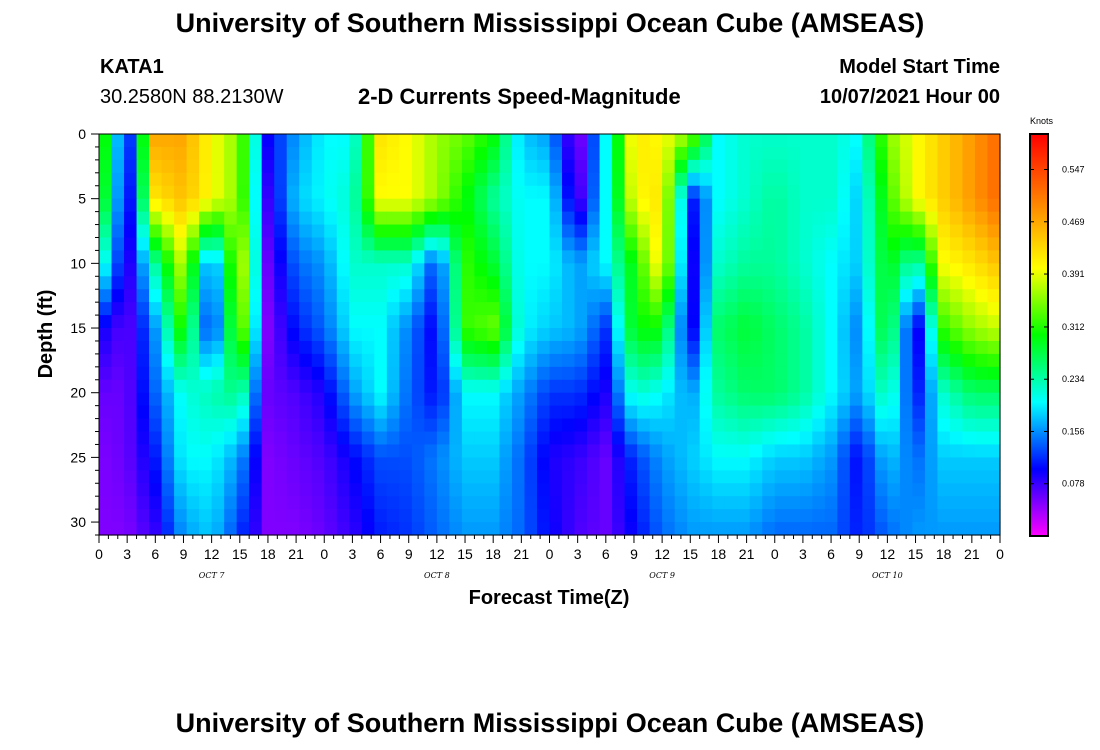 The width and height of the screenshot is (1100, 750). I want to click on x-tick-label: 9, so click(859, 554).